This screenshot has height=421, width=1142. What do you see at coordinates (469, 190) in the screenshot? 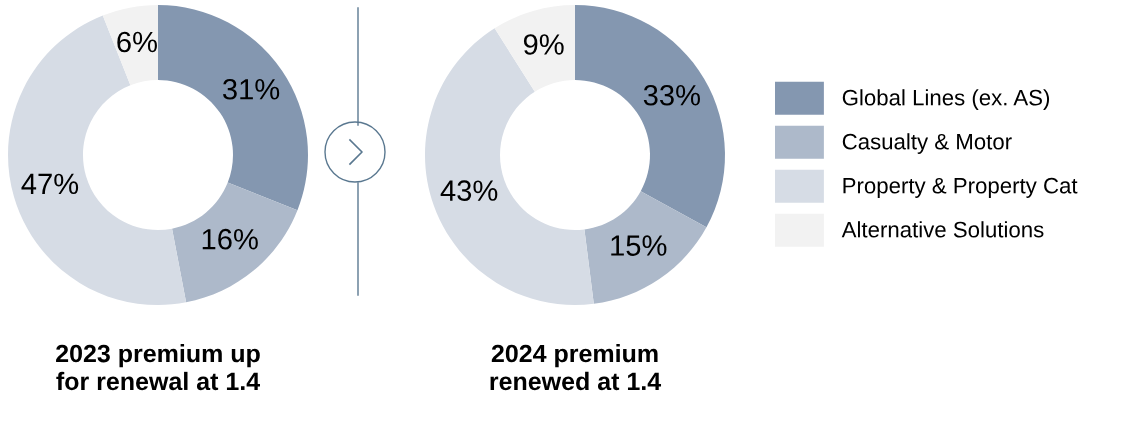
I see `data-label: 43%` at bounding box center [469, 190].